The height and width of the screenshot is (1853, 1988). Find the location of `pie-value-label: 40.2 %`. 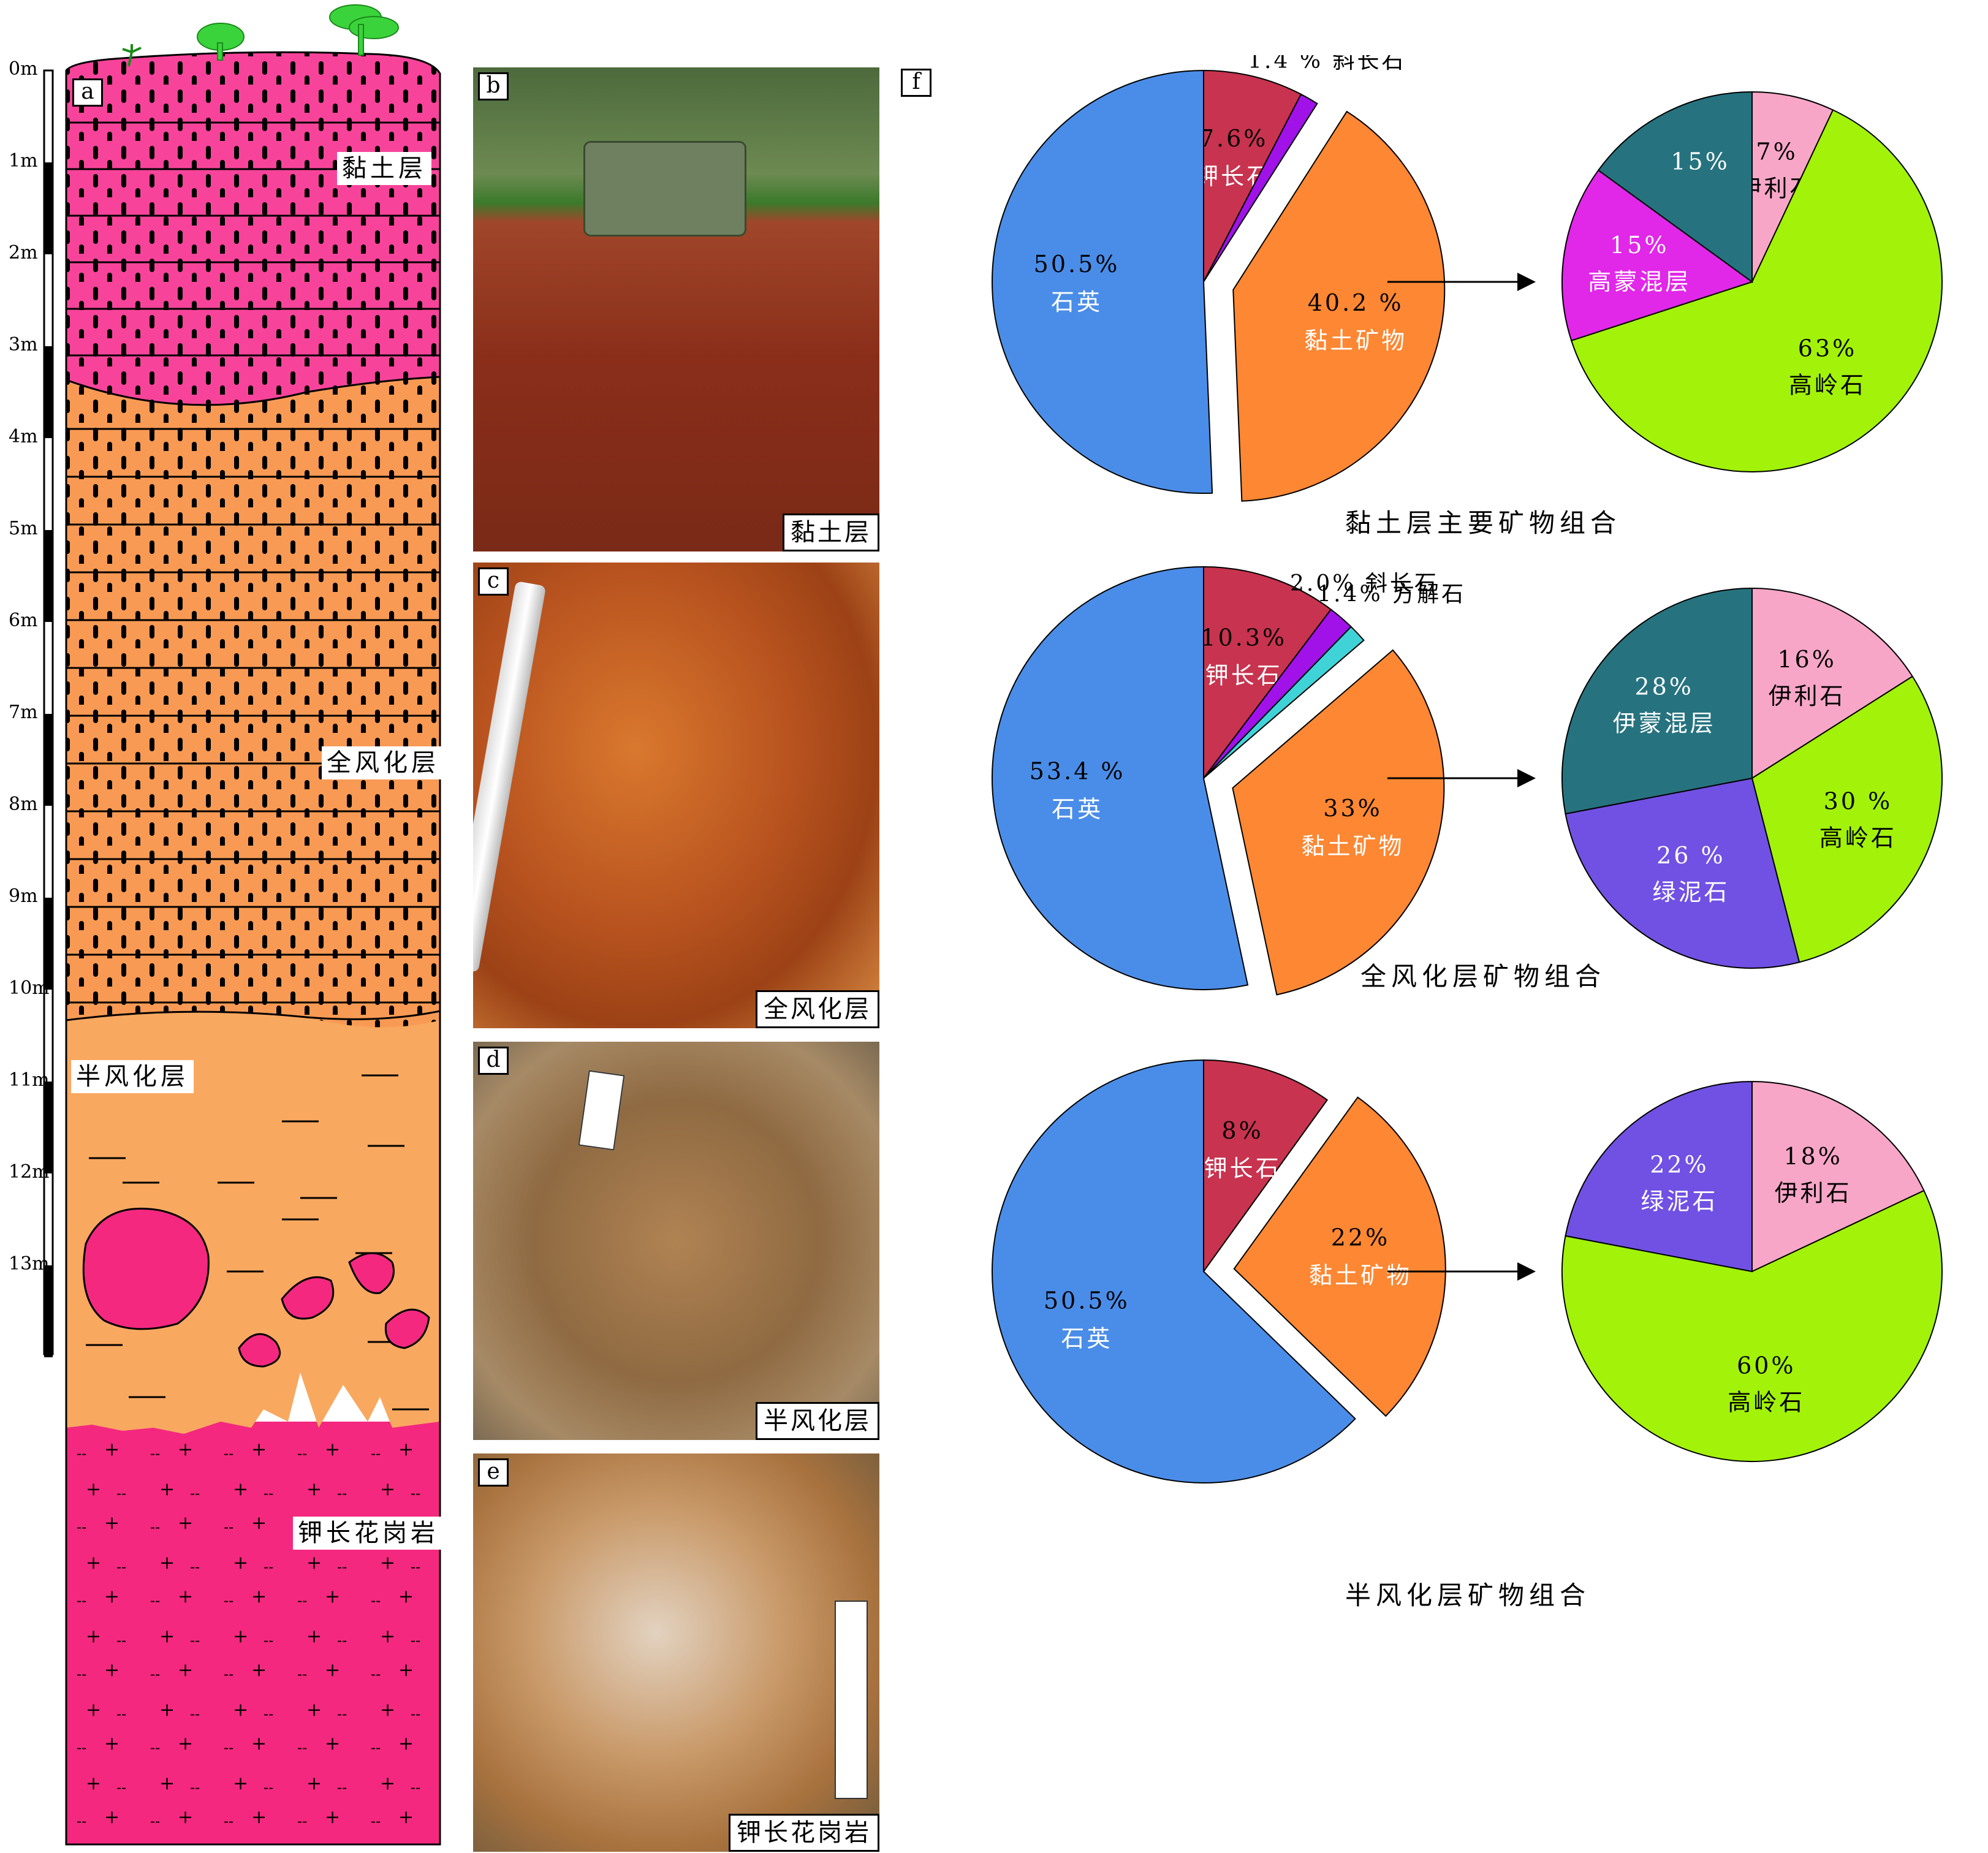

pie-value-label: 40.2 % is located at coordinates (1356, 302).